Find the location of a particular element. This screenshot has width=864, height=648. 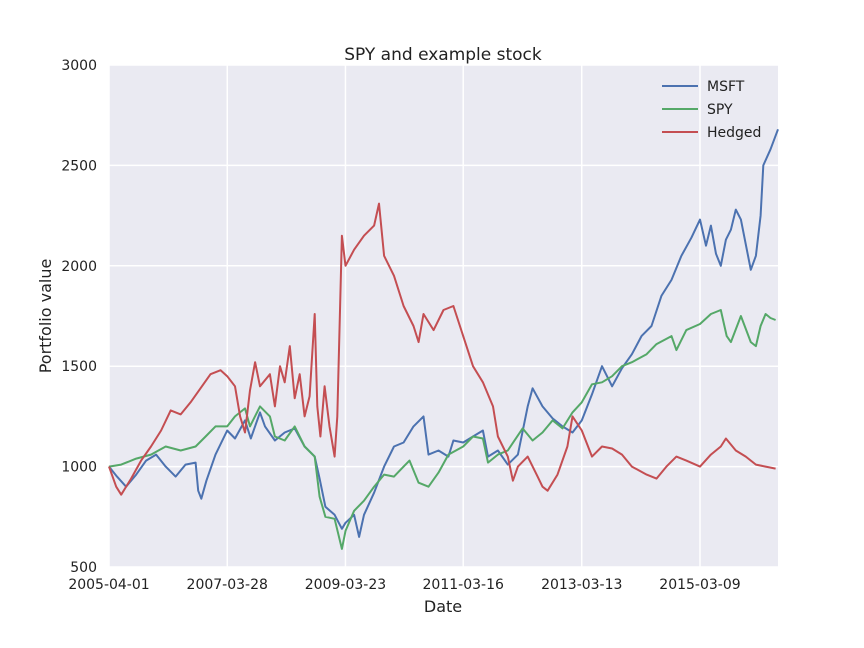

x-tick-label: 2009-03-23 is located at coordinates (345, 585).